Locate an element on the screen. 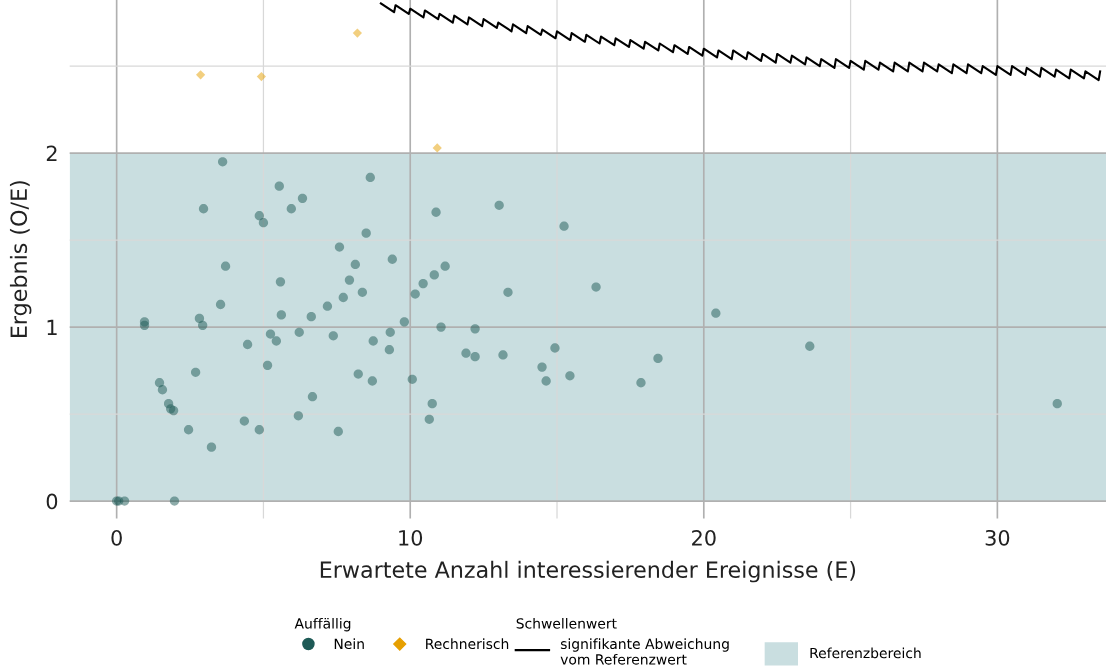  legend-title: Auffällig is located at coordinates (322, 624).